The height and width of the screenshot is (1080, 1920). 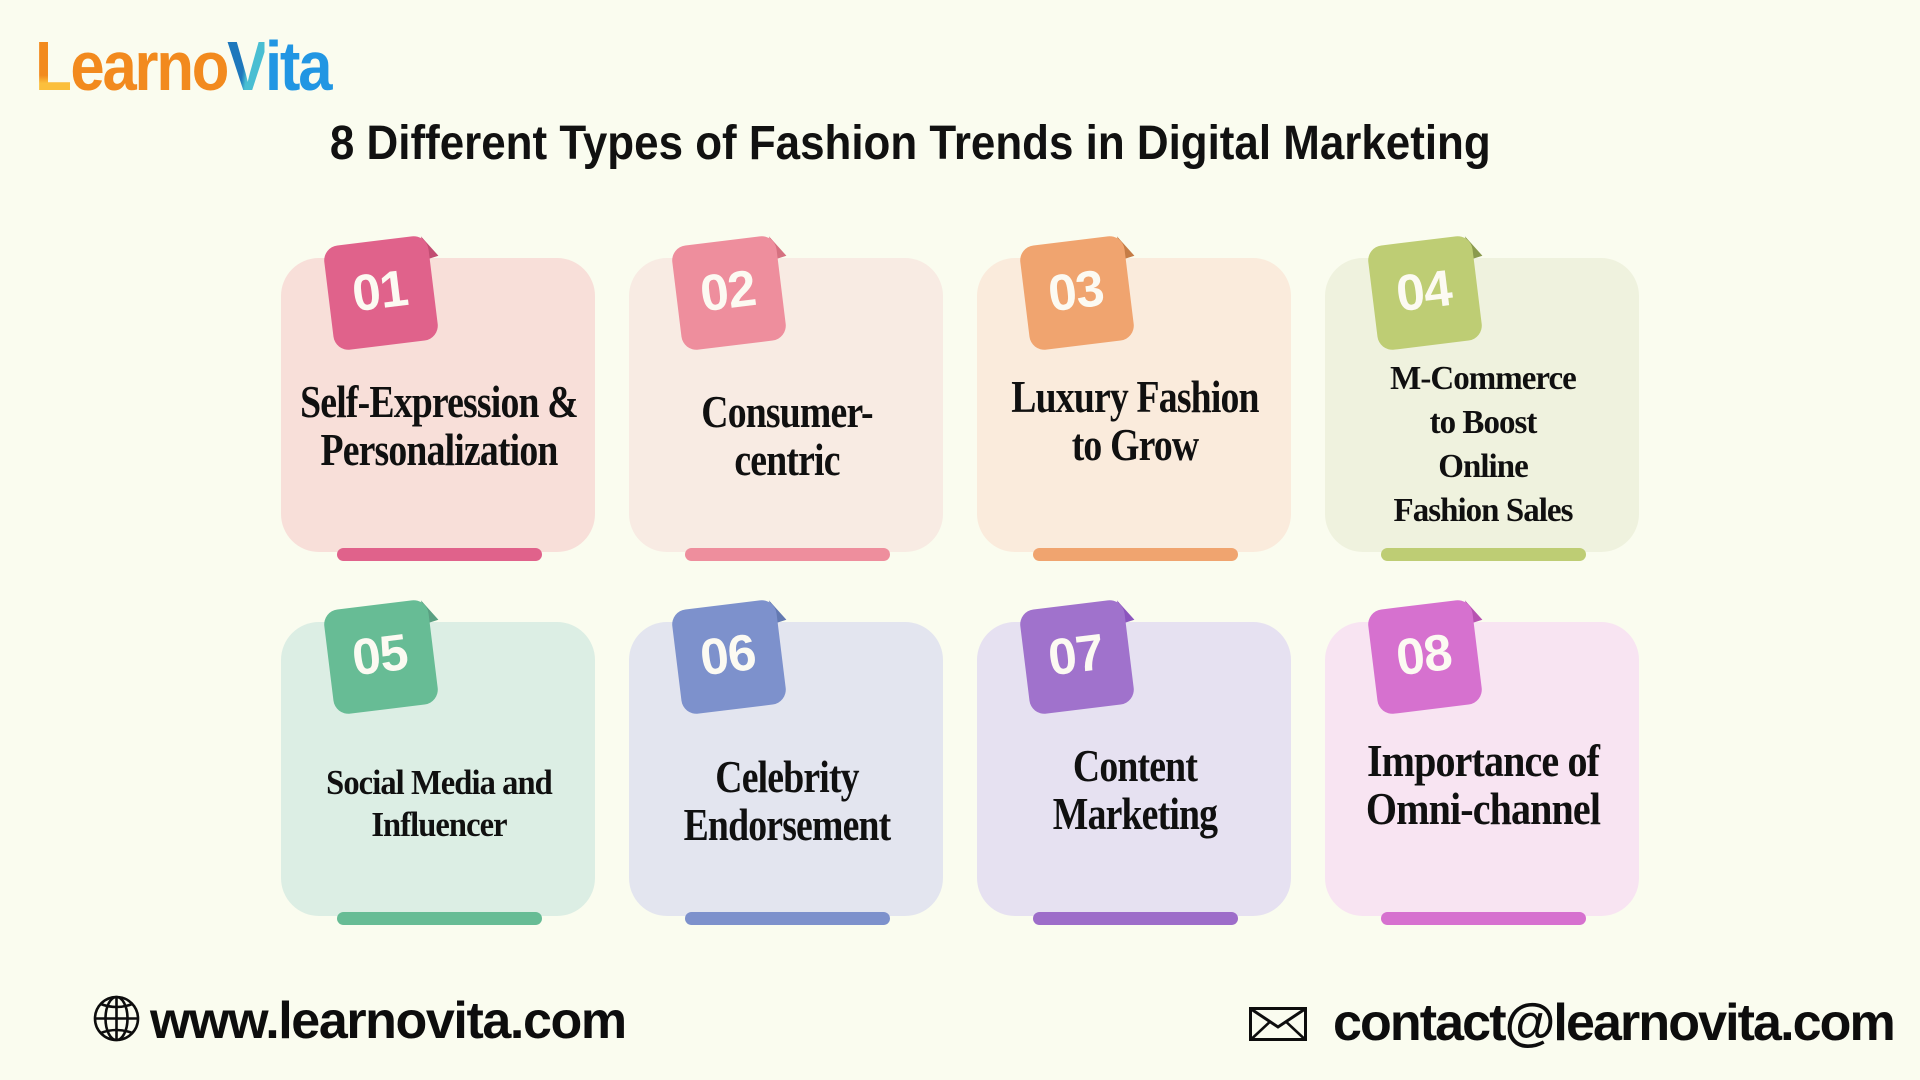 What do you see at coordinates (1075, 654) in the screenshot?
I see `svg-text: 07` at bounding box center [1075, 654].